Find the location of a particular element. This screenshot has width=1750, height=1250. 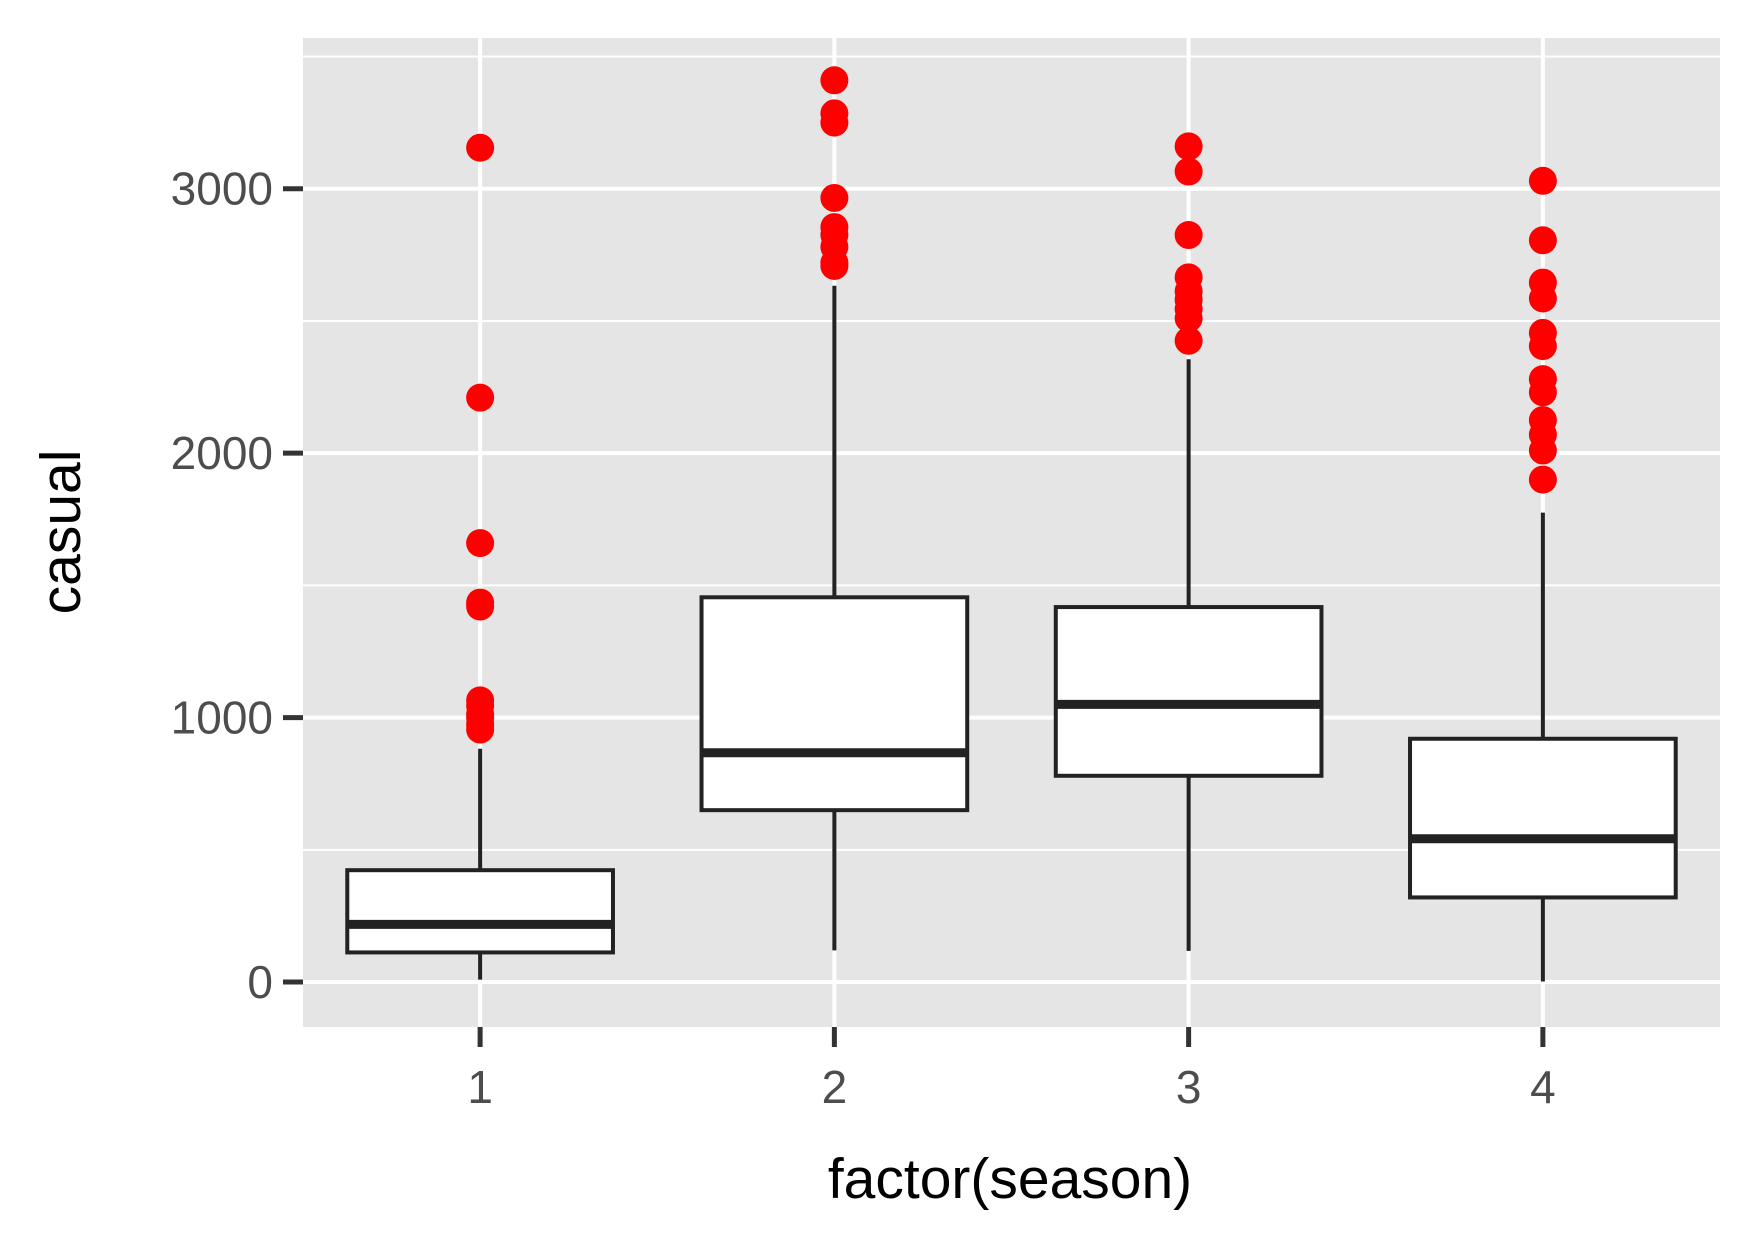

y-tick-label: 0 is located at coordinates (260, 982).